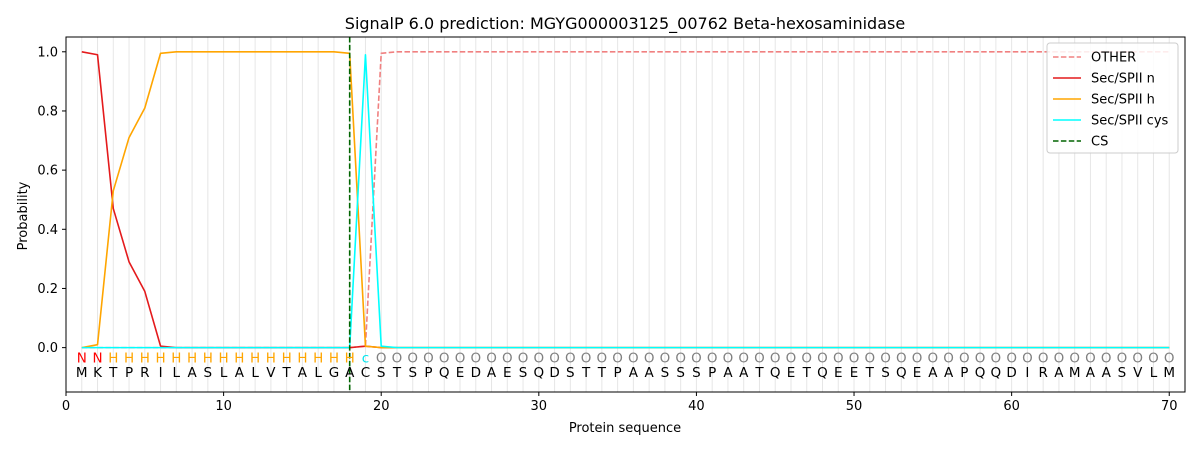  What do you see at coordinates (1169, 406) in the screenshot?
I see `x-tick-label: 70` at bounding box center [1169, 406].